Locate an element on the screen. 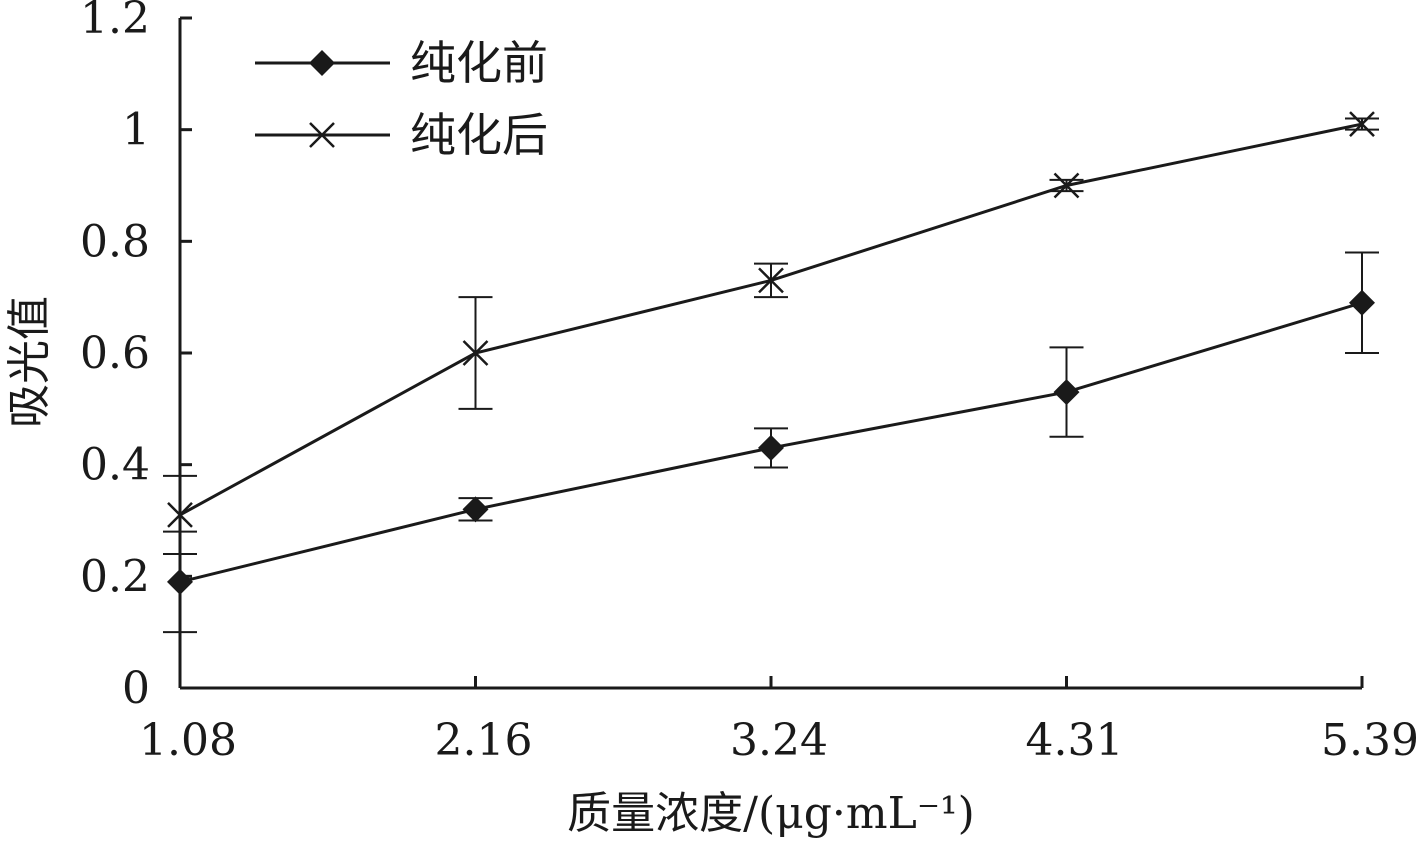 The height and width of the screenshot is (841, 1416). x-axis-title: 质量浓度/(μg·mL⁻¹) is located at coordinates (771, 813).